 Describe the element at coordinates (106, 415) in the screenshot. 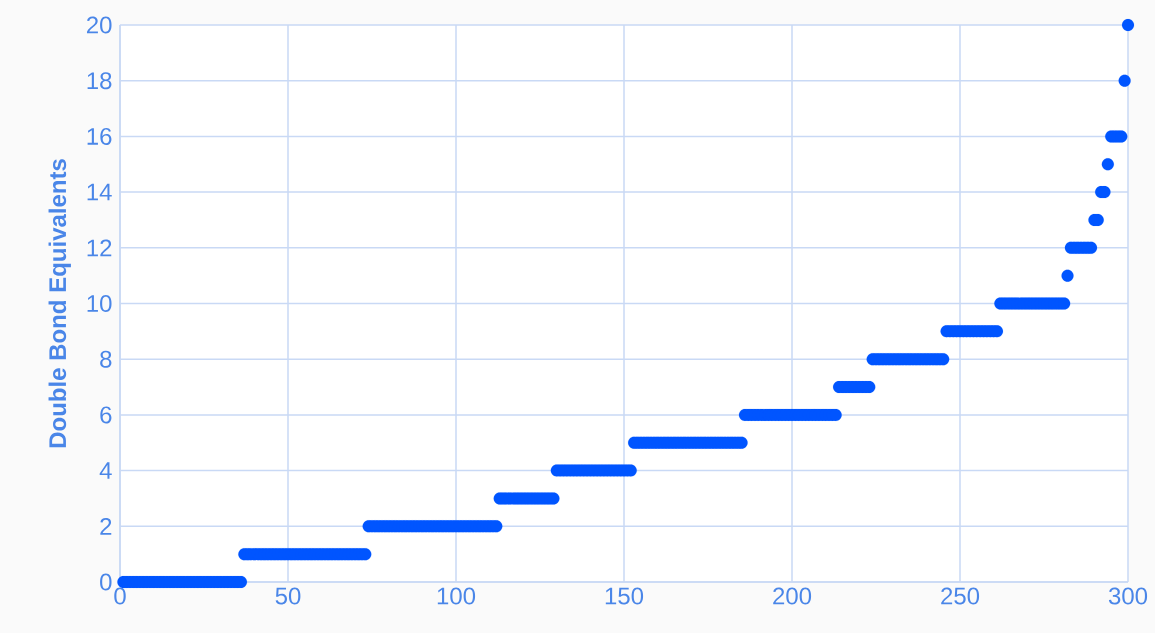

I see `y-tick-label: 6` at that location.